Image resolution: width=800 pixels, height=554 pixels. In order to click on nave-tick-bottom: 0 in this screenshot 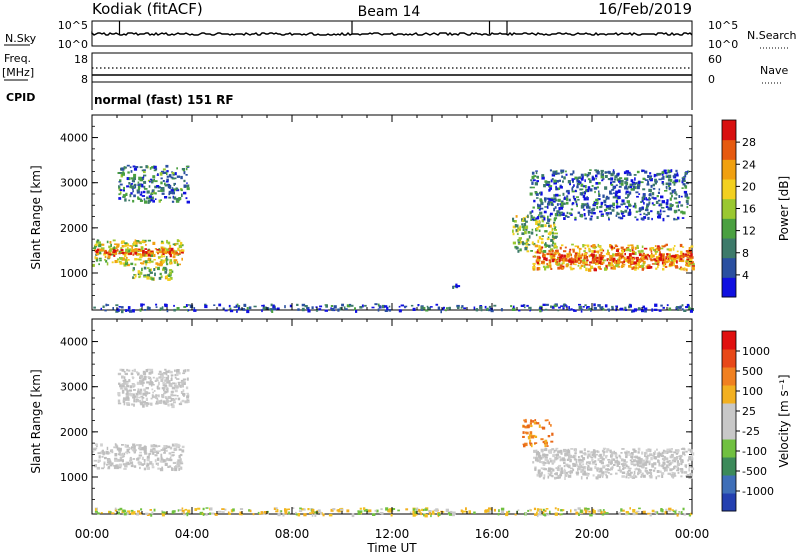, I will do `click(711, 79)`.